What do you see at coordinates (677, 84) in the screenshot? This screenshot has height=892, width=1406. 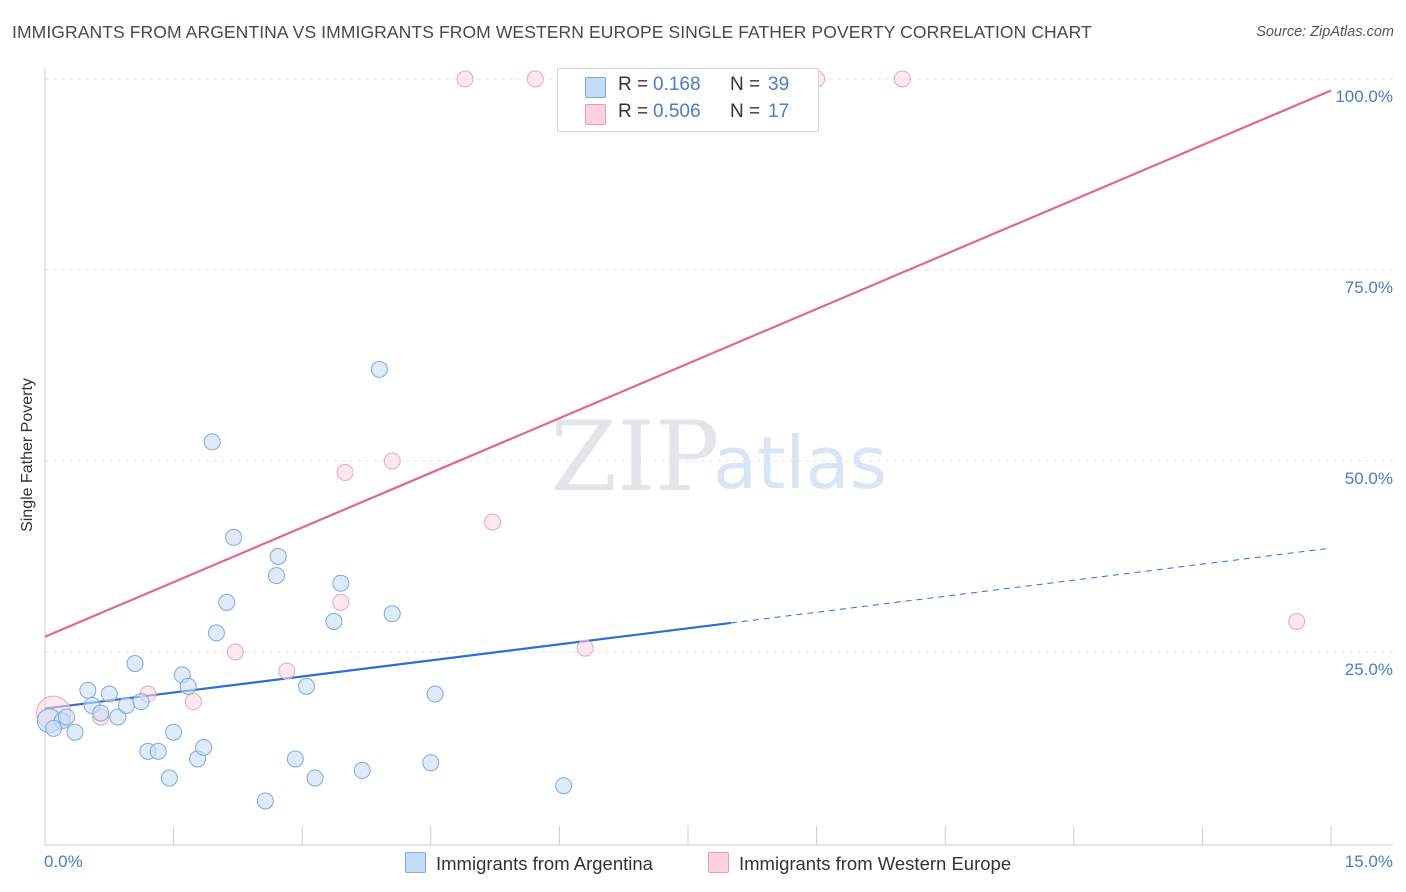 I see `r-value: 0.168` at bounding box center [677, 84].